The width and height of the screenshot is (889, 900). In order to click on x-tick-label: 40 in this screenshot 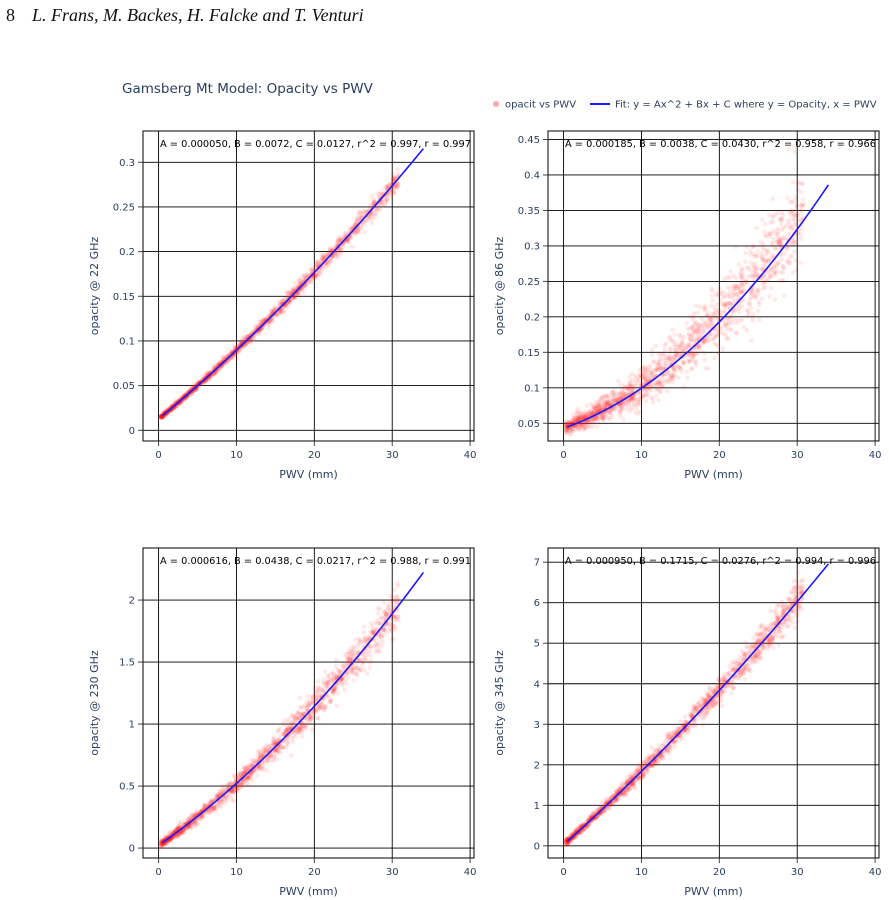, I will do `click(470, 455)`.